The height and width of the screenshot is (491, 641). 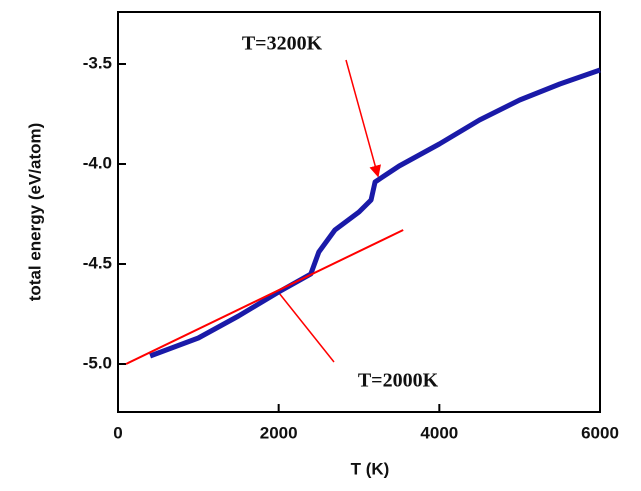 I want to click on annotation: T=3200K, so click(x=282, y=44).